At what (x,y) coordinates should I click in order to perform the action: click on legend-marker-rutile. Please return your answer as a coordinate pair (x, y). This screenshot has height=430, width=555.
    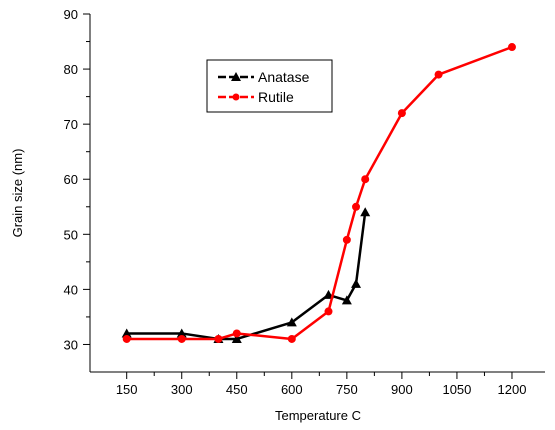
    Looking at the image, I should click on (236, 97).